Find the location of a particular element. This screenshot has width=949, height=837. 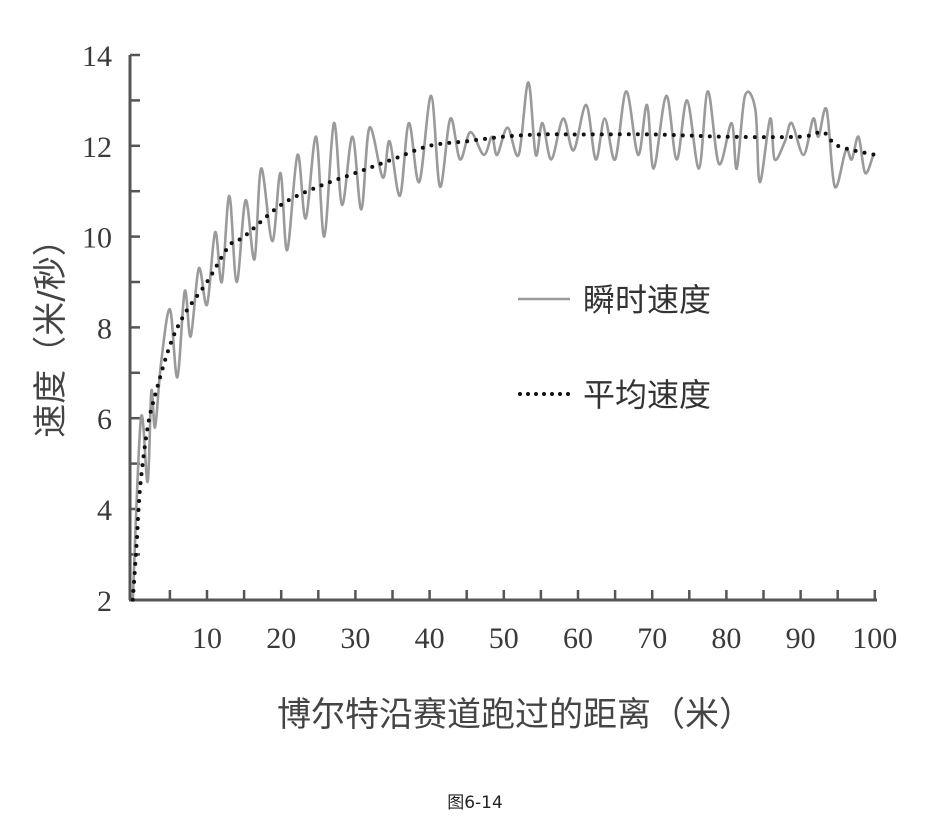

x-tick-label: 80 is located at coordinates (726, 638).